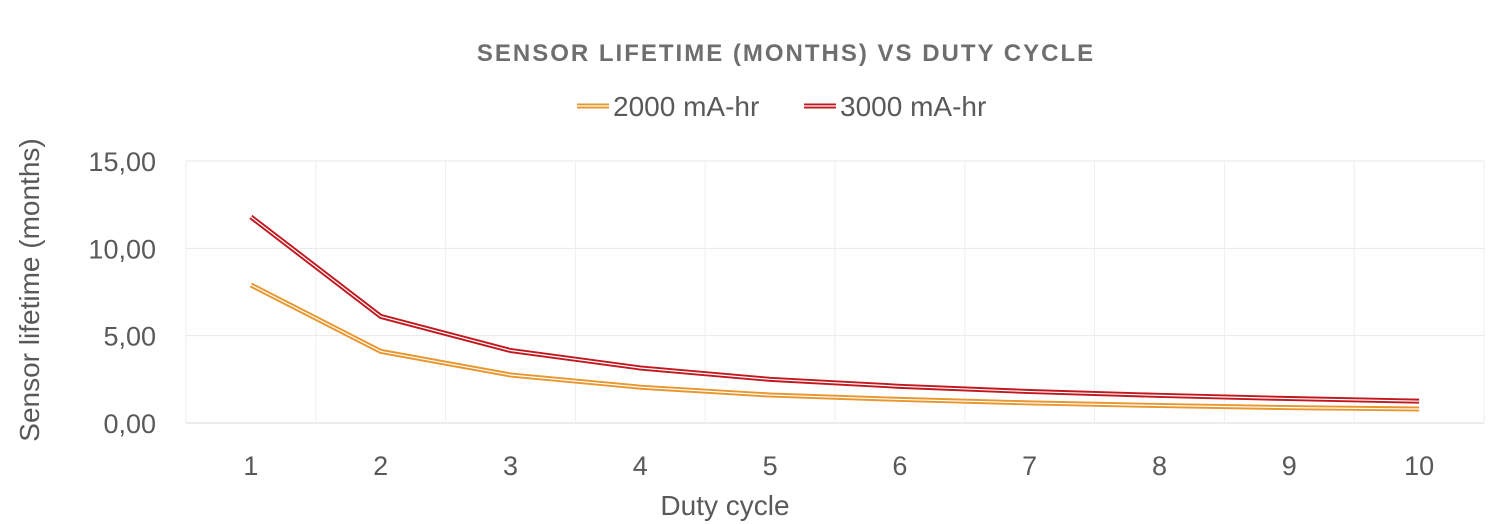  I want to click on x-tick-label: 5, so click(770, 466).